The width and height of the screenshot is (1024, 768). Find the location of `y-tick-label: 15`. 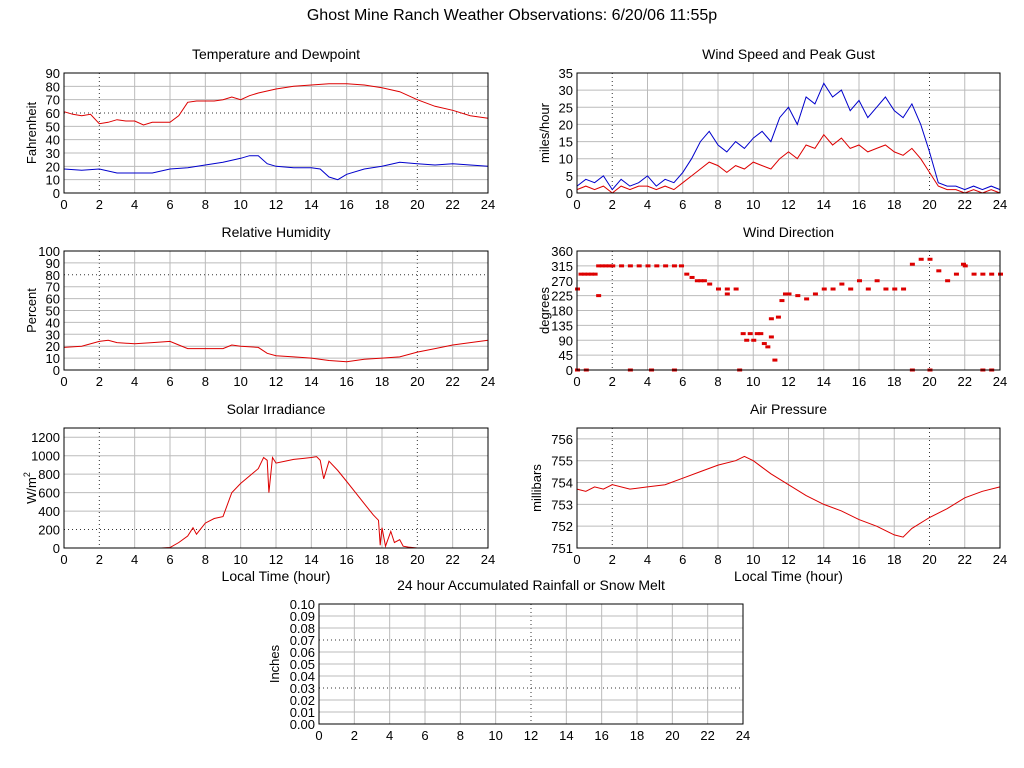

y-tick-label: 15 is located at coordinates (566, 142).